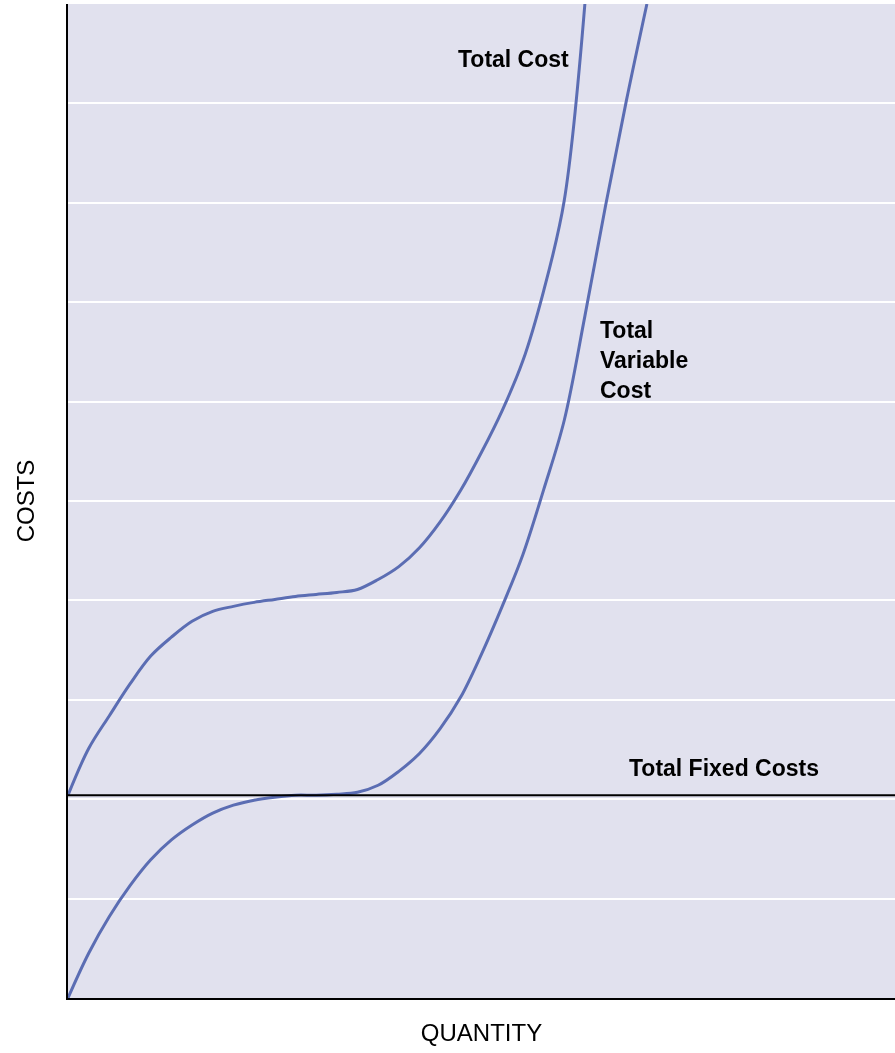 The height and width of the screenshot is (1053, 895). What do you see at coordinates (25, 501) in the screenshot?
I see `y-axis-title: COSTS` at bounding box center [25, 501].